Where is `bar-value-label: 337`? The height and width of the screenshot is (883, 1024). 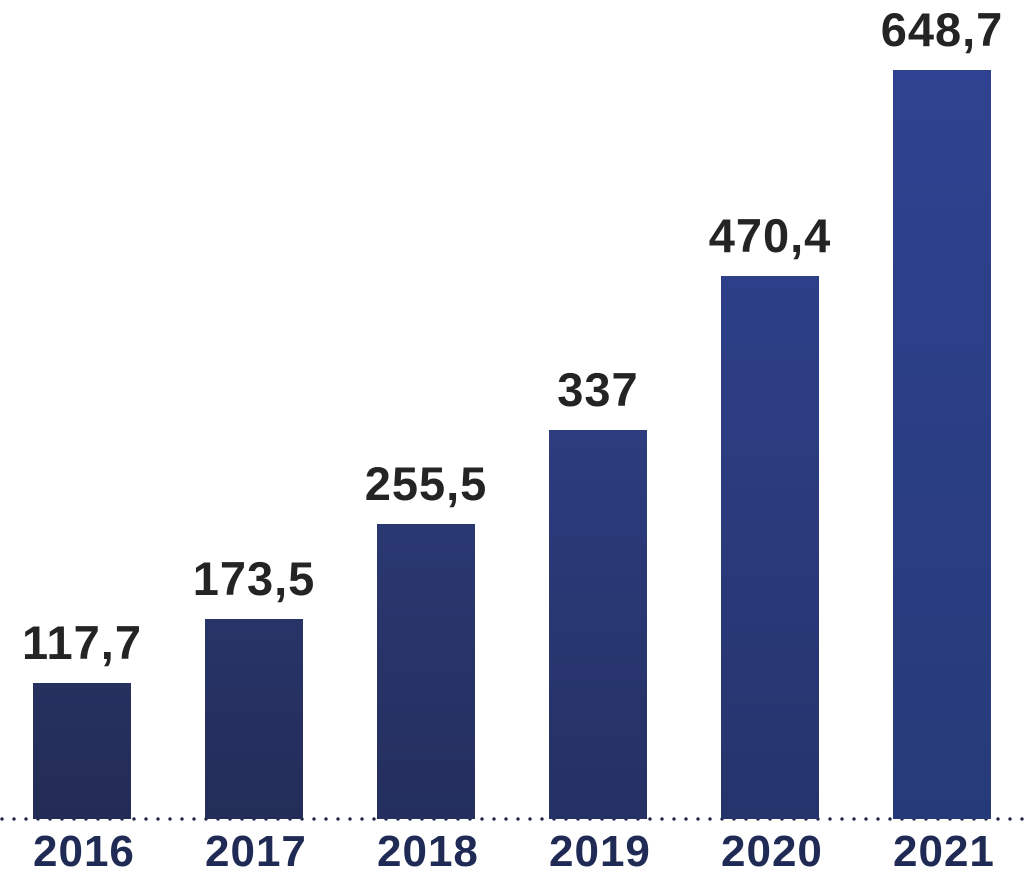
bar-value-label: 337 is located at coordinates (598, 390).